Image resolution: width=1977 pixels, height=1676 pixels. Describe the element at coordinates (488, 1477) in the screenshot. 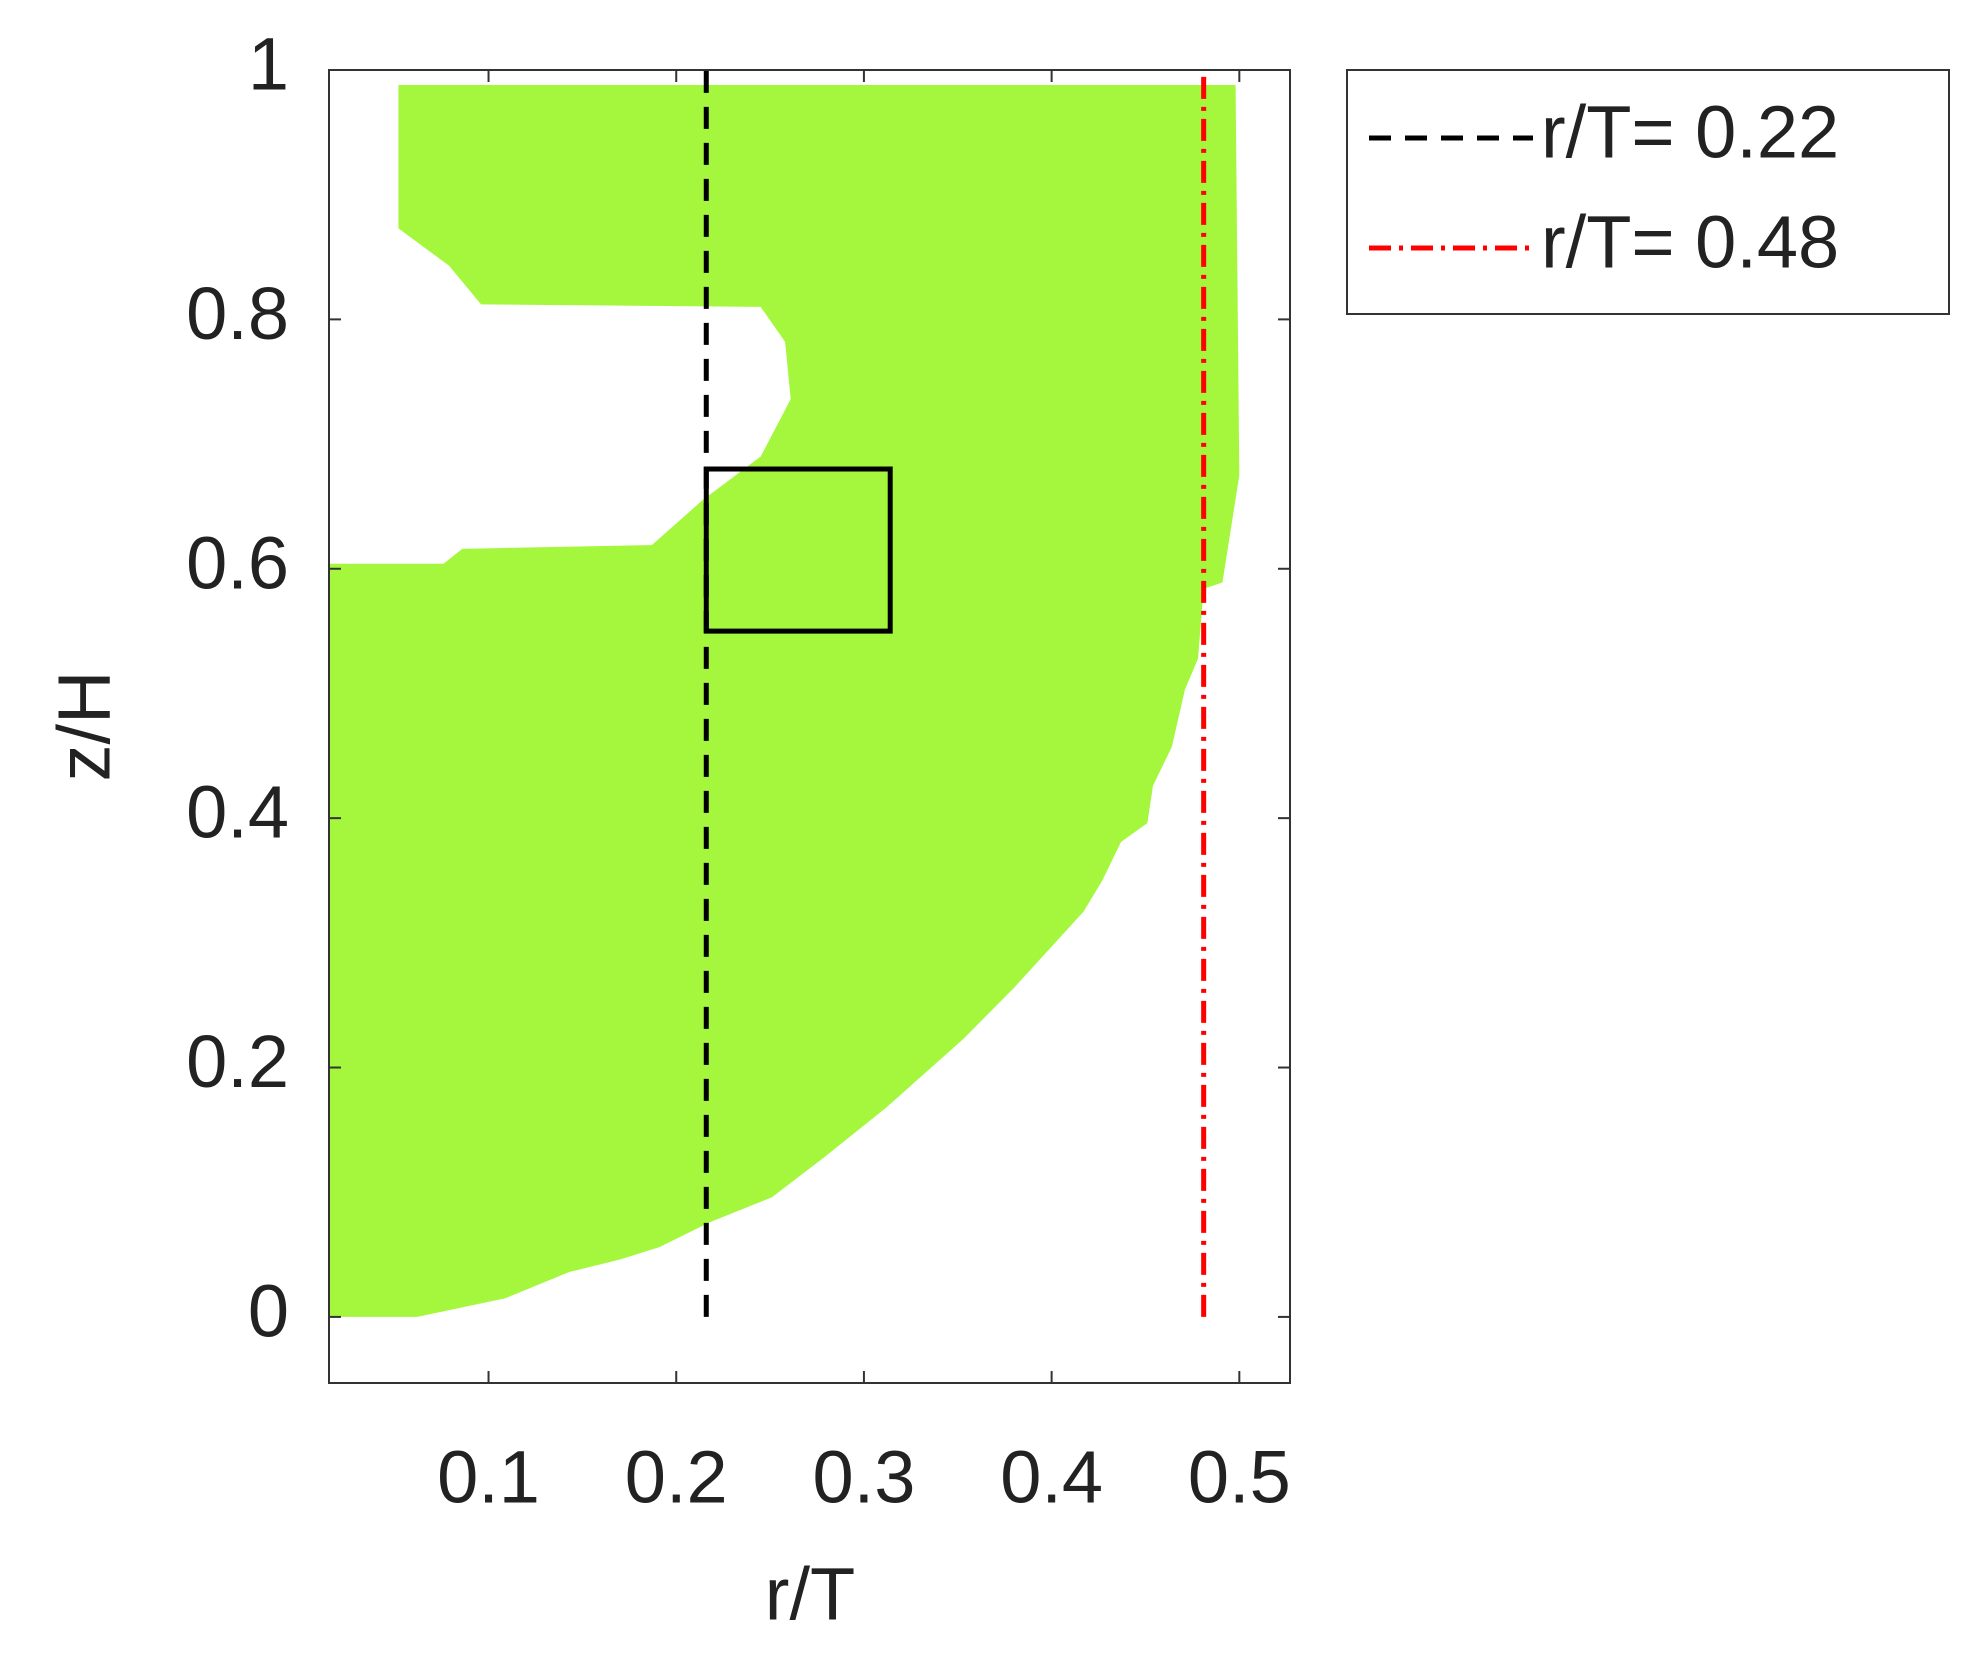

I see `x-tick-label: 0.1` at that location.